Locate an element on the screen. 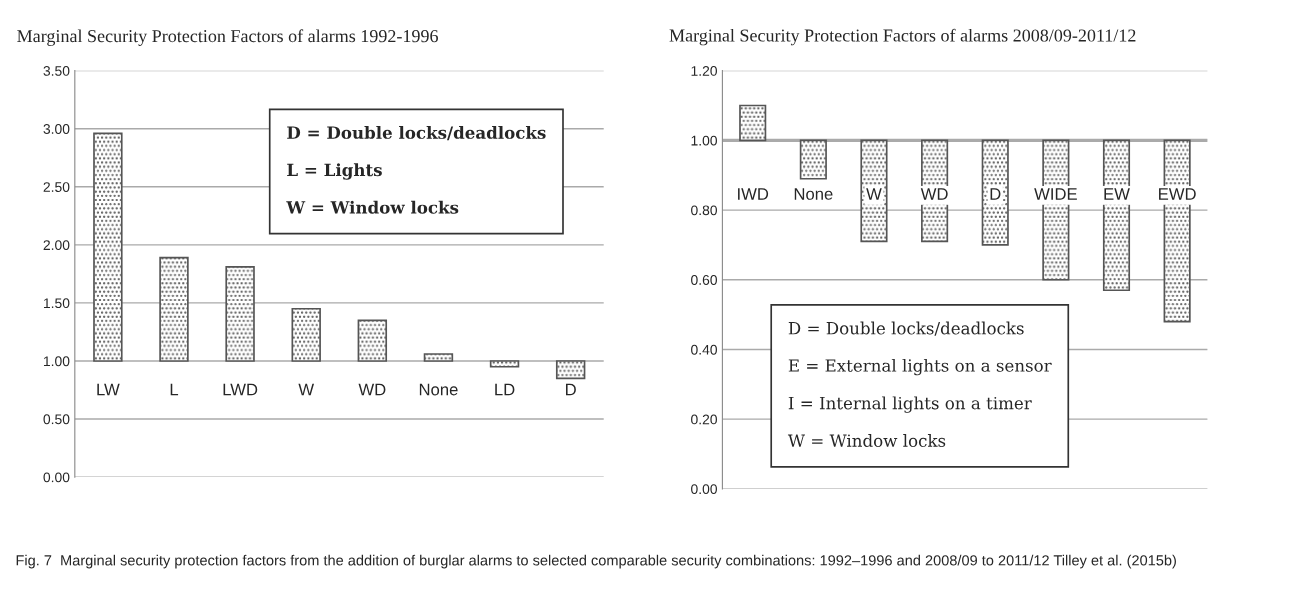 The height and width of the screenshot is (589, 1290). annotation: L = Lights is located at coordinates (334, 171).